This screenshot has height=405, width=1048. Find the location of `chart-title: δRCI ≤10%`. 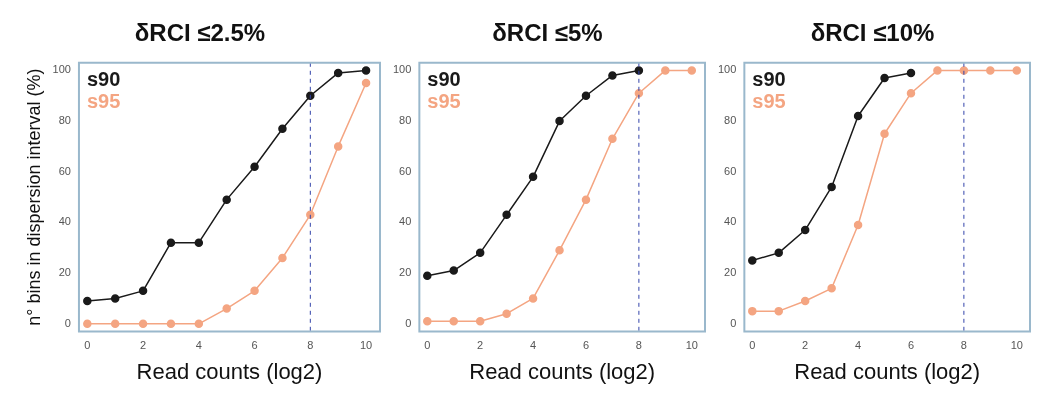

chart-title: δRCI ≤10% is located at coordinates (872, 33).